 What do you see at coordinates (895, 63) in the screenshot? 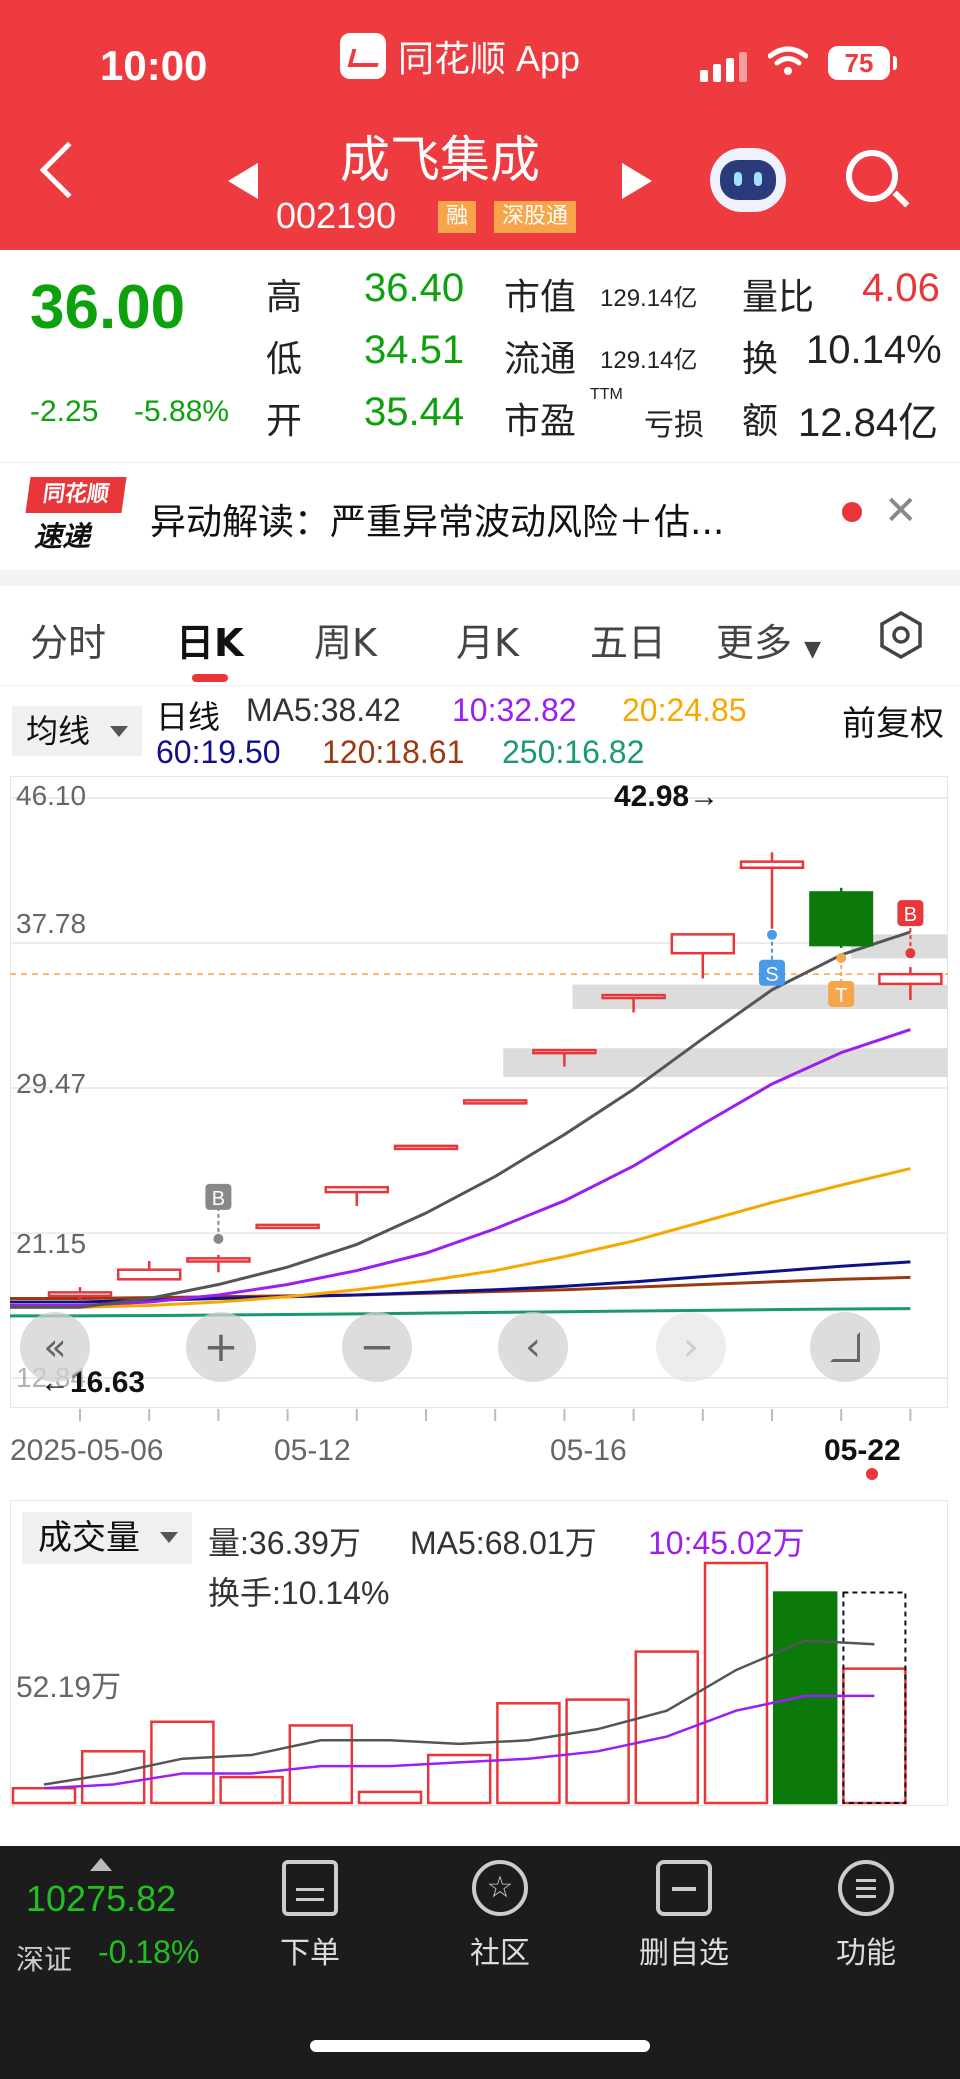
I see `battery-tip` at bounding box center [895, 63].